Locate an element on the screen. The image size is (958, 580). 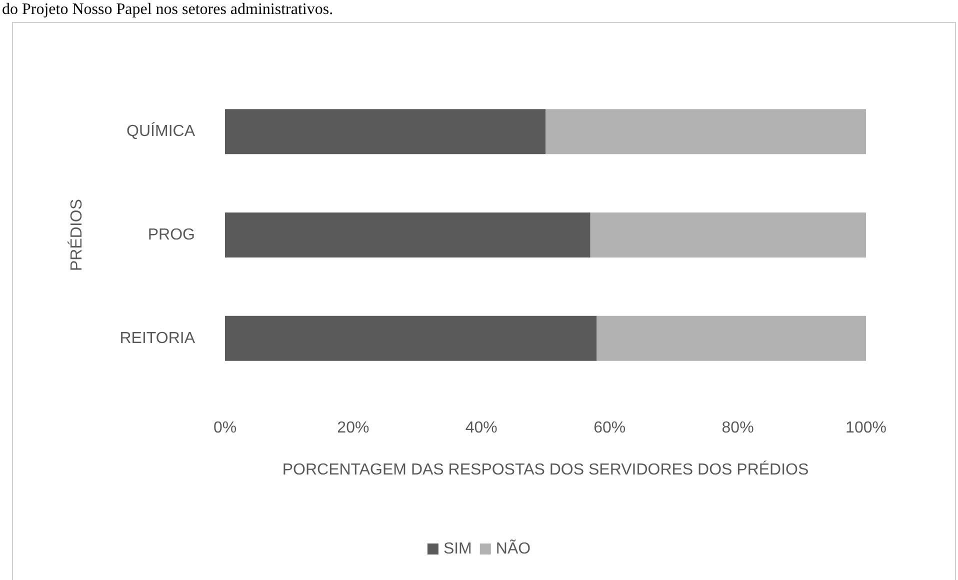
x-tick-label: 100% is located at coordinates (866, 428).